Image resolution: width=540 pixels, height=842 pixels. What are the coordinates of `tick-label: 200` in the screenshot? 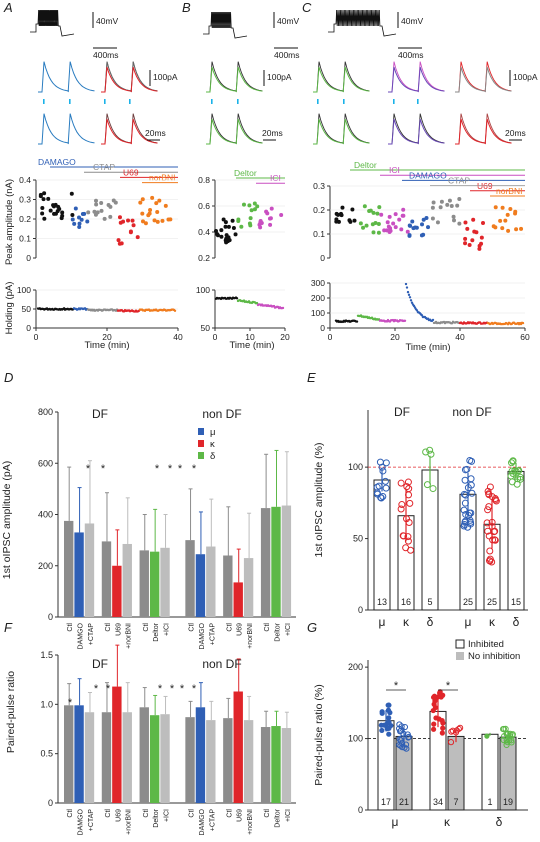 It's located at (318, 298).